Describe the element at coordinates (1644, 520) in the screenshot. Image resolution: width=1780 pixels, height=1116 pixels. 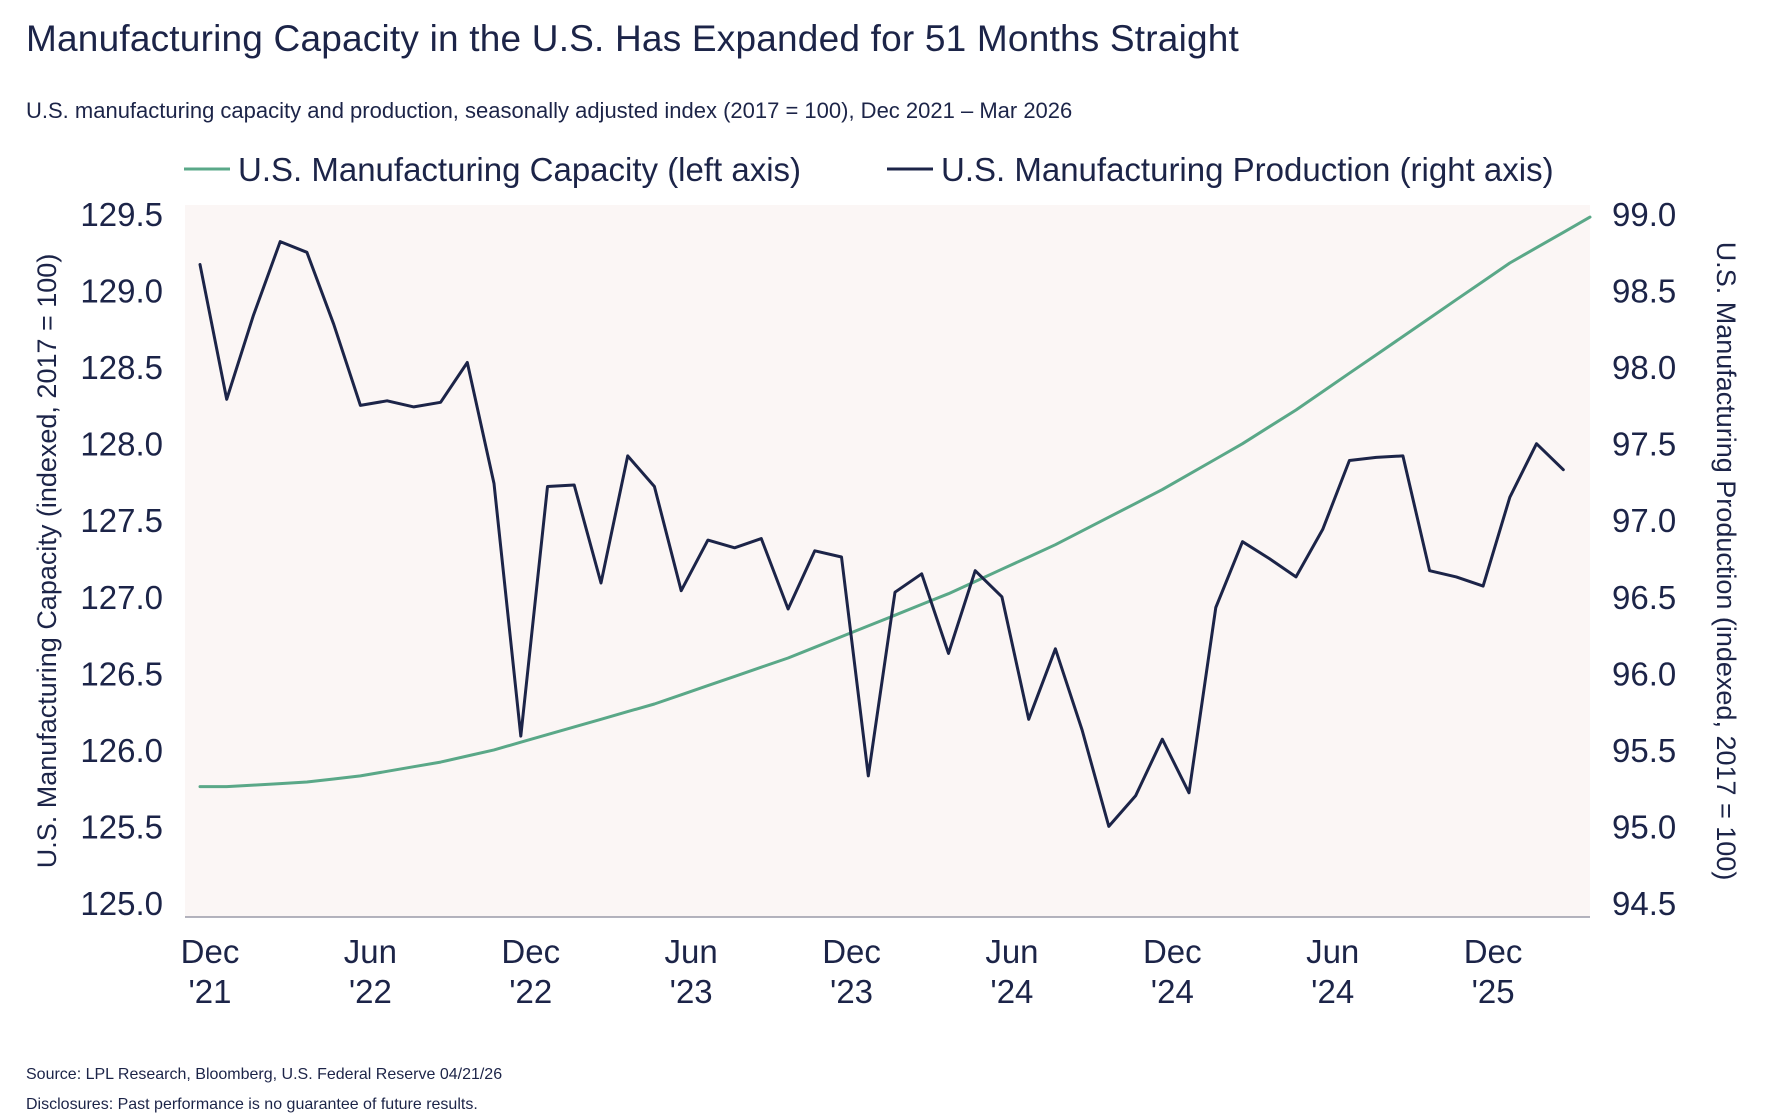
I see `y-right-tick-label: 97.0` at that location.